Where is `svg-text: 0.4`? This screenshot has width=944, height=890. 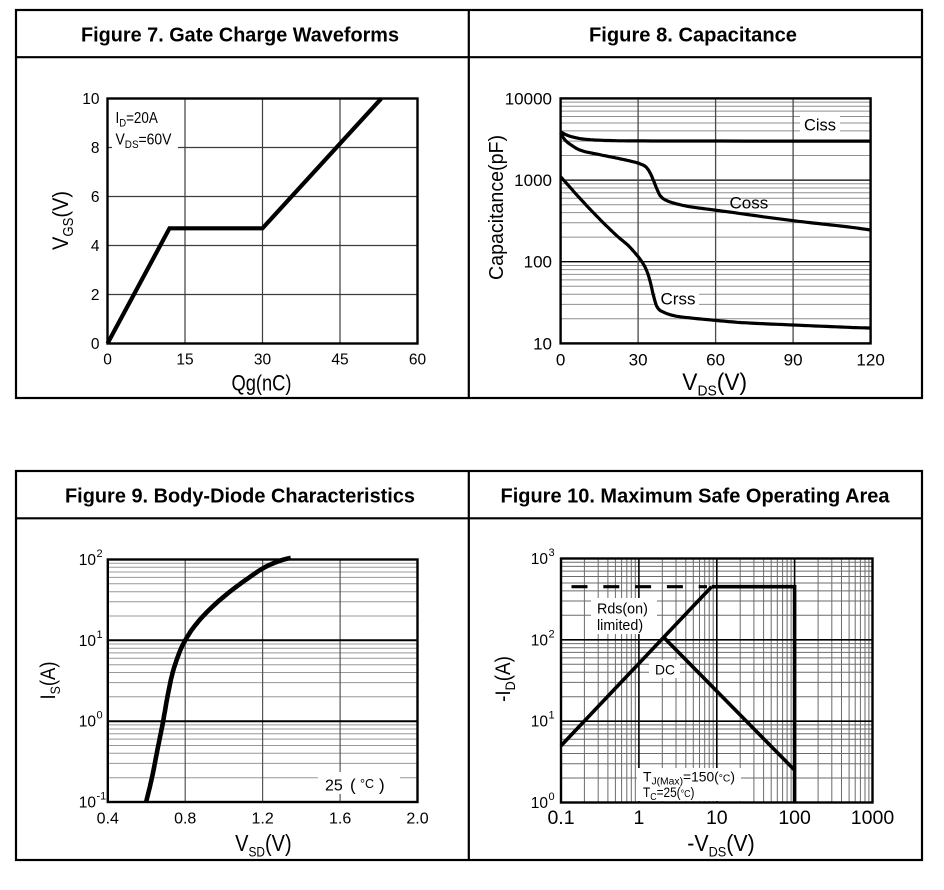 svg-text: 0.4 is located at coordinates (108, 819).